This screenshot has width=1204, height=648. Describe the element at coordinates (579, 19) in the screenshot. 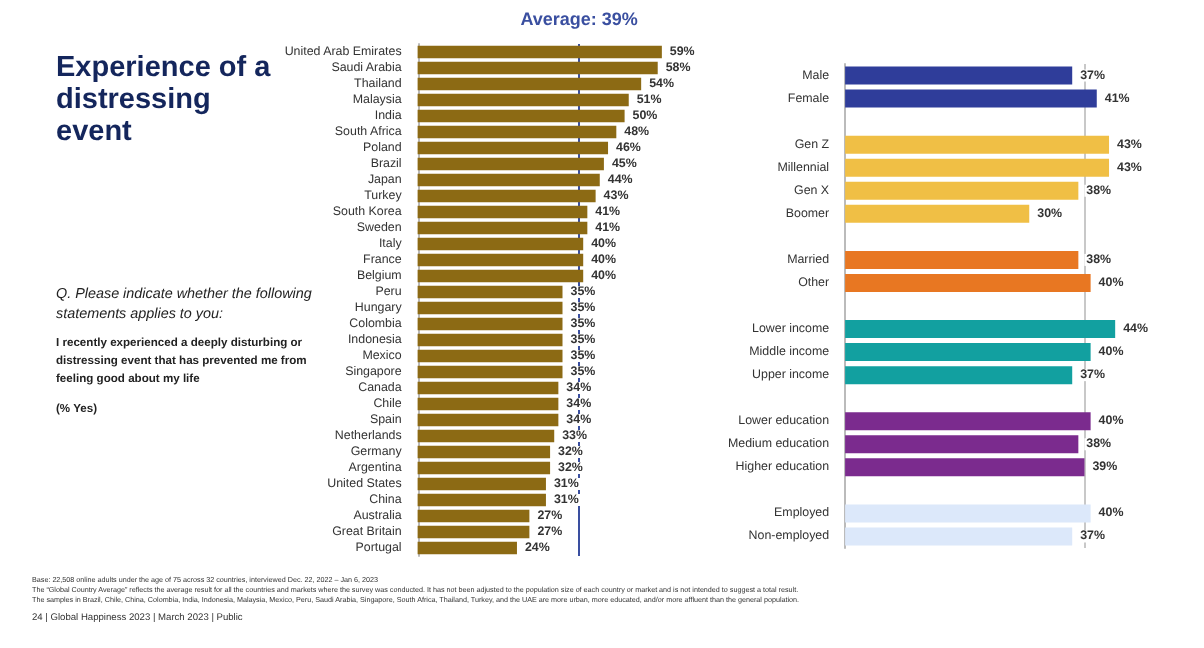

I see `ref-line-label: Average: 39%` at that location.